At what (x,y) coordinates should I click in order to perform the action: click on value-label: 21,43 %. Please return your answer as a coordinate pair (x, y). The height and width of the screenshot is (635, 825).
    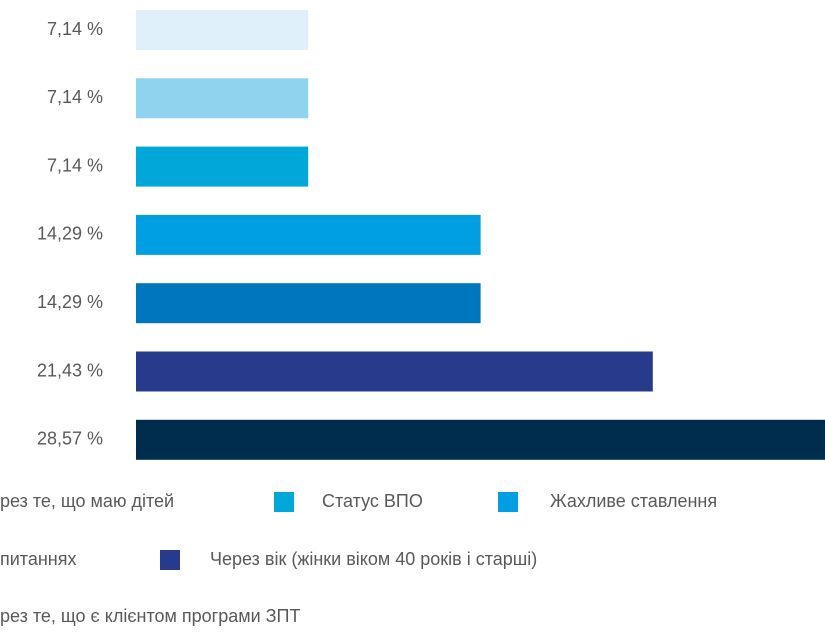
    Looking at the image, I should click on (70, 370).